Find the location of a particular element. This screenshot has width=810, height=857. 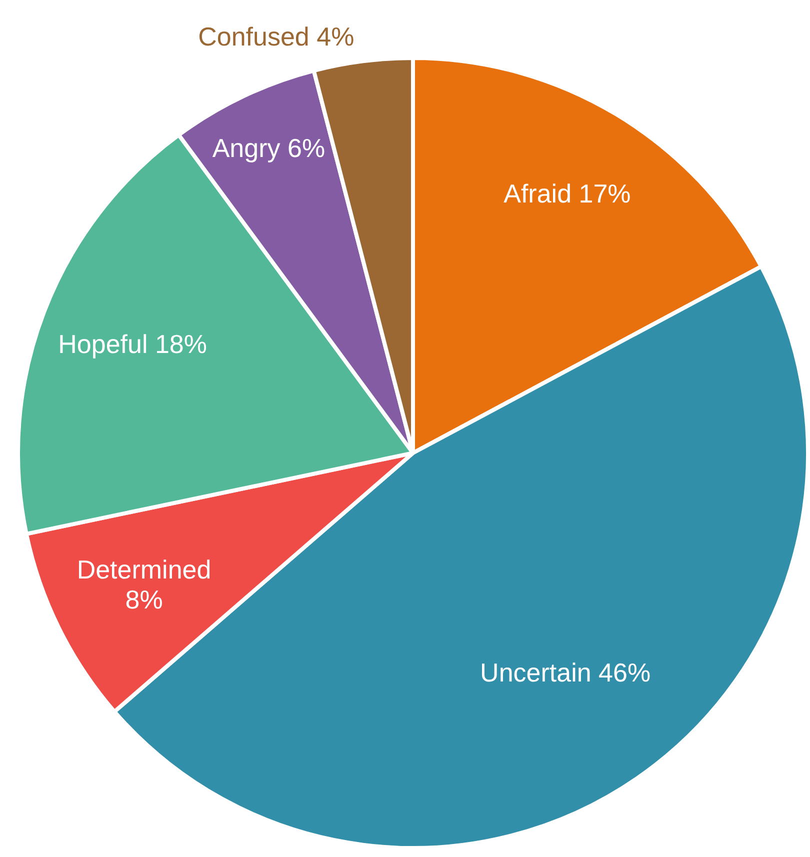

slice-label: Hopeful 18% is located at coordinates (133, 344).